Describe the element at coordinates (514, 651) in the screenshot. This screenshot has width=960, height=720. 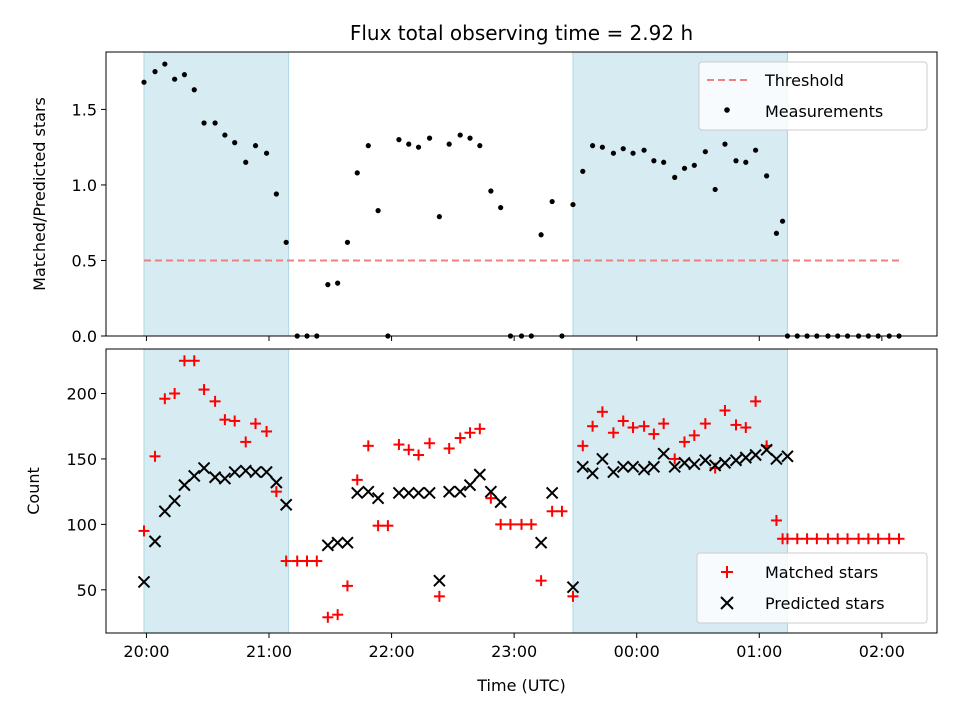
I see `bot-x-tick-label: 23:00` at that location.